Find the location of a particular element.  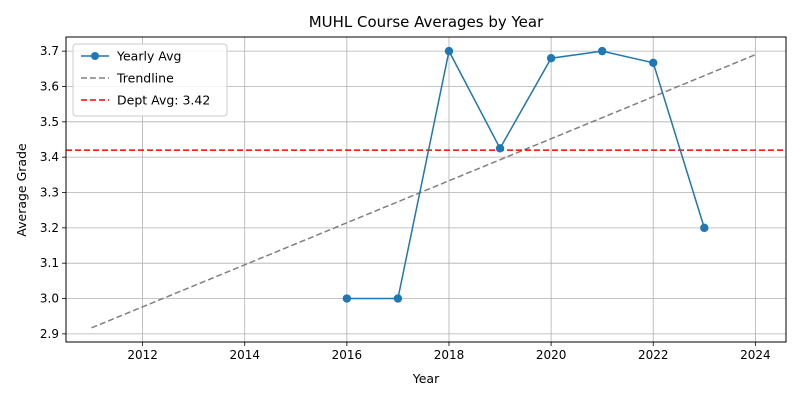

legend-box is located at coordinates (150, 80).